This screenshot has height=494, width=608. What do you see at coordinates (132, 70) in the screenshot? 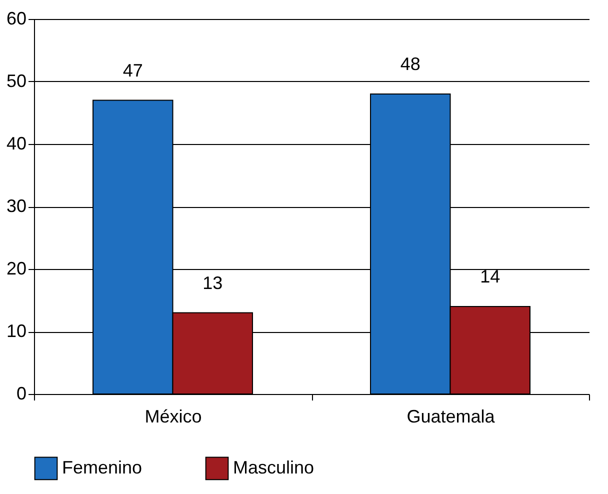
I see `data-label: 47` at bounding box center [132, 70].